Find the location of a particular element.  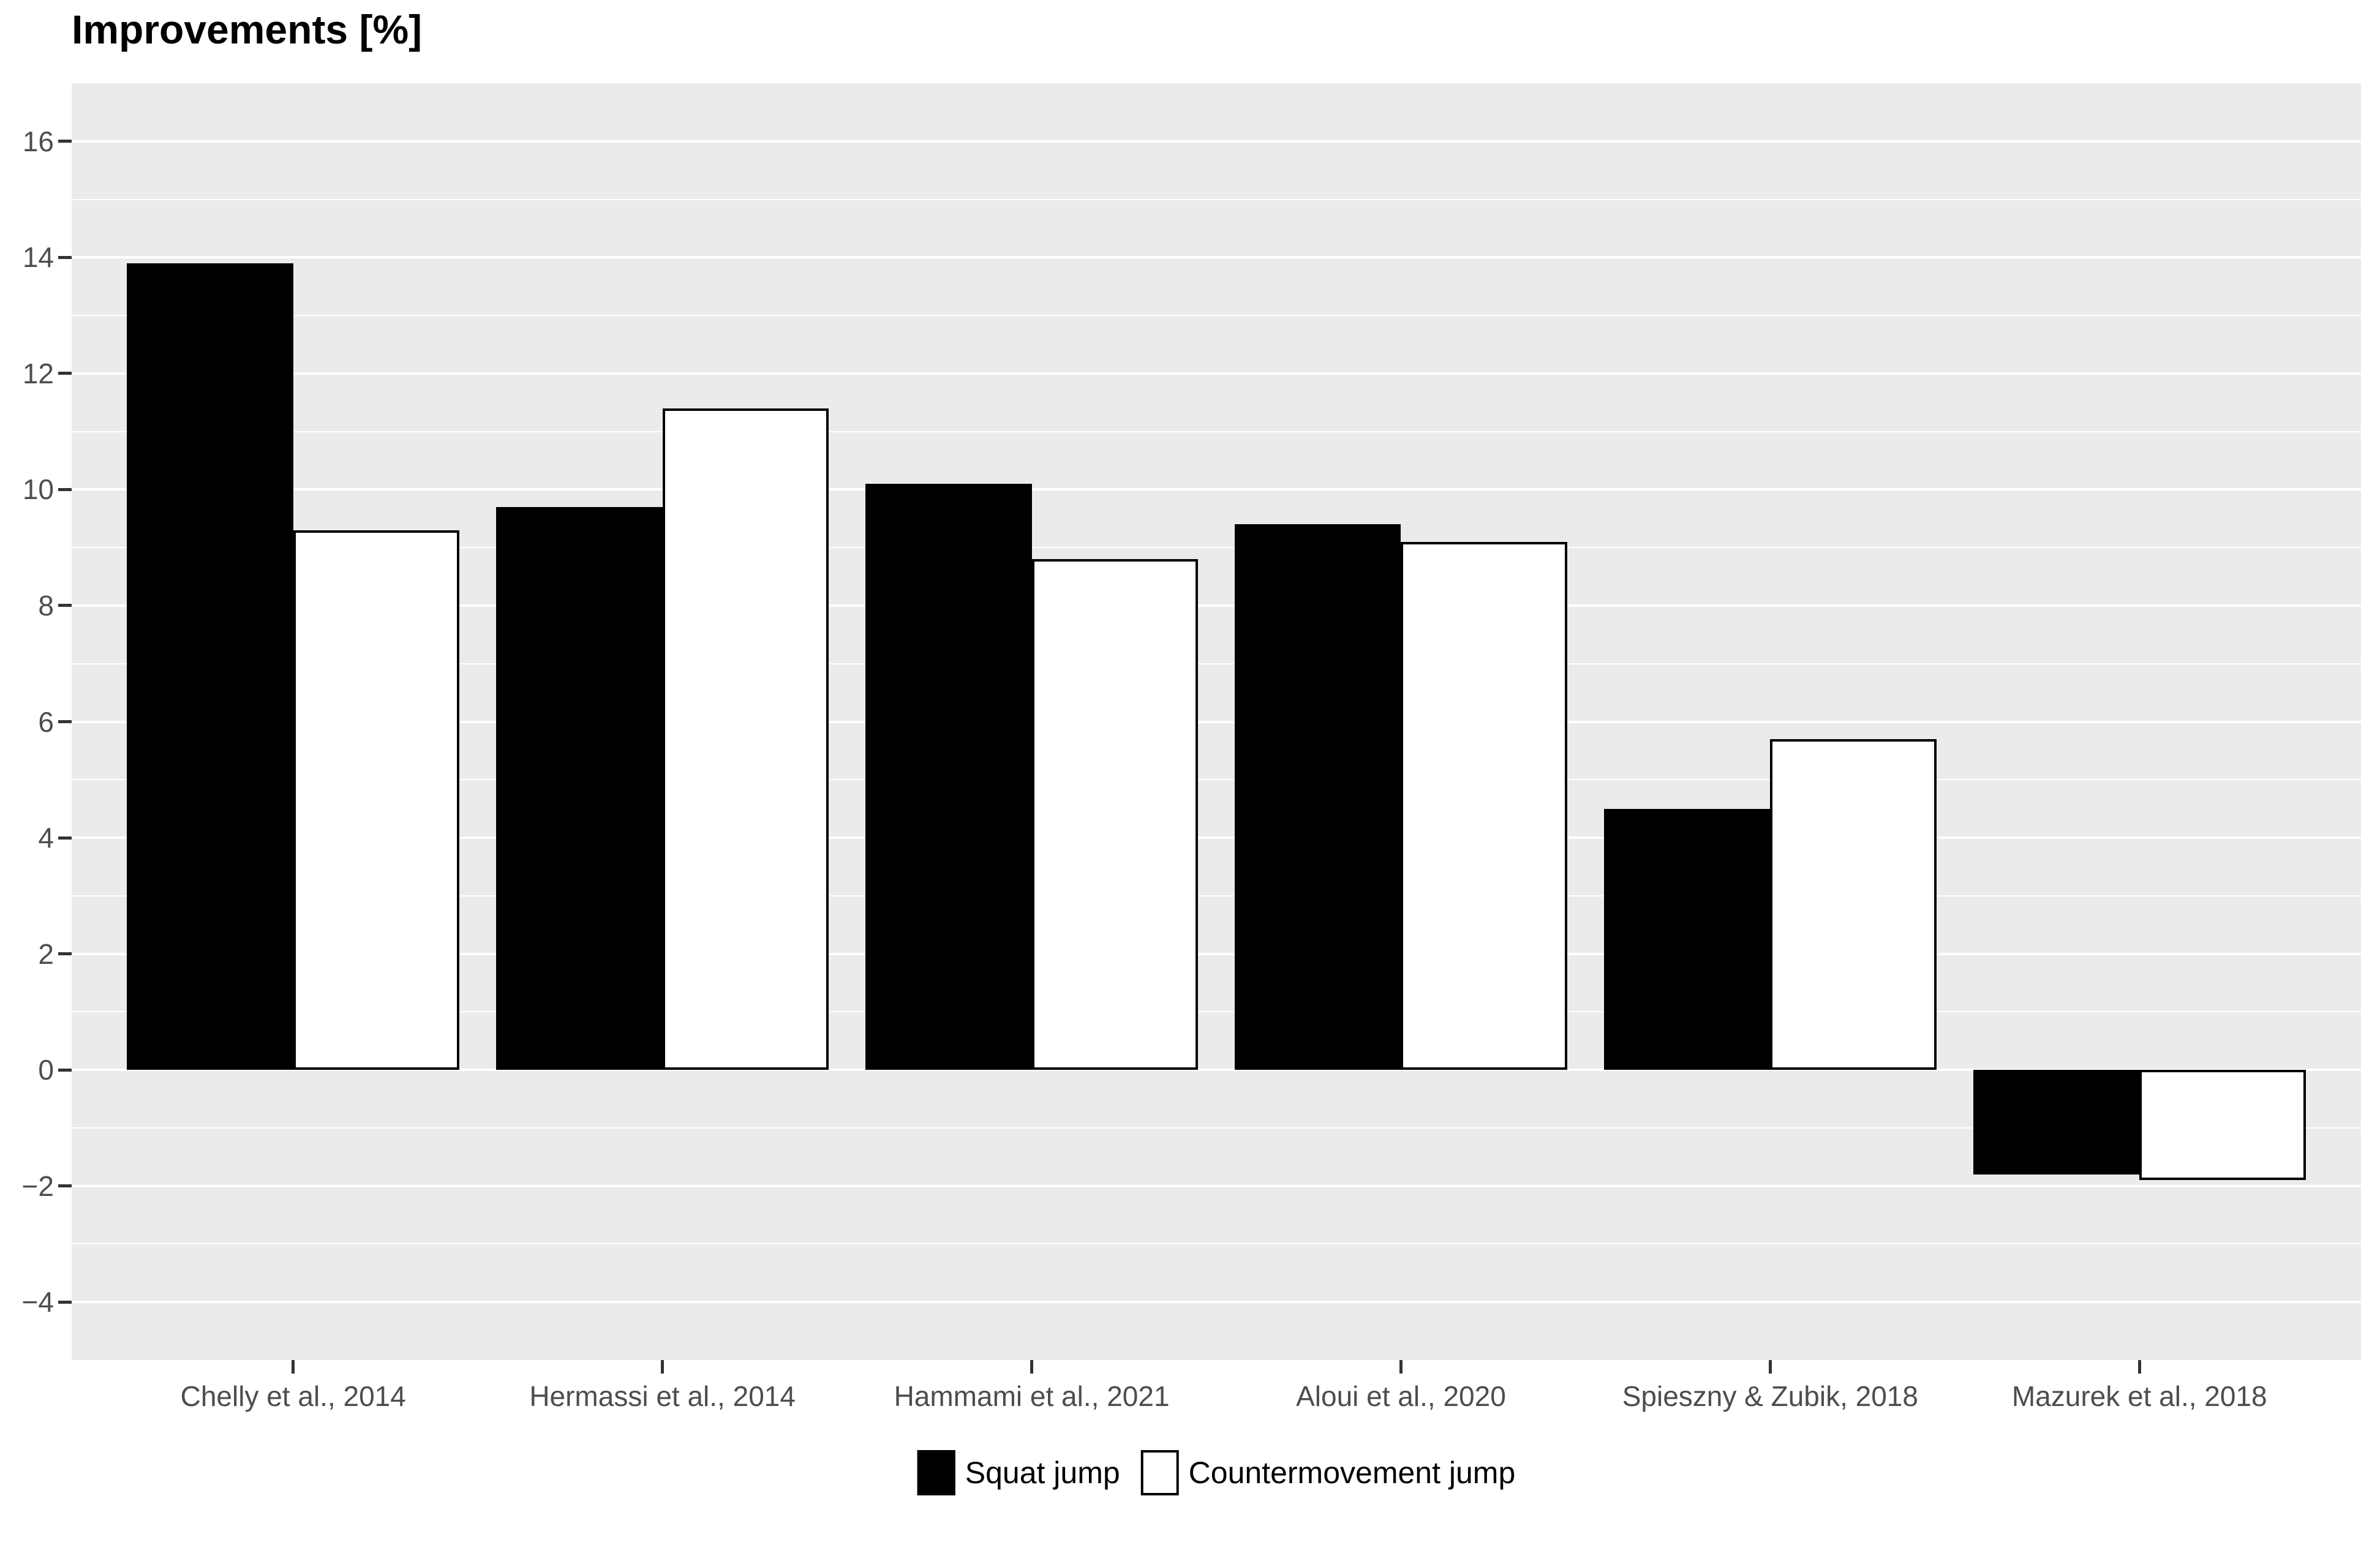

x-tick-label: Mazurek et al., 2018 is located at coordinates (2139, 1396).